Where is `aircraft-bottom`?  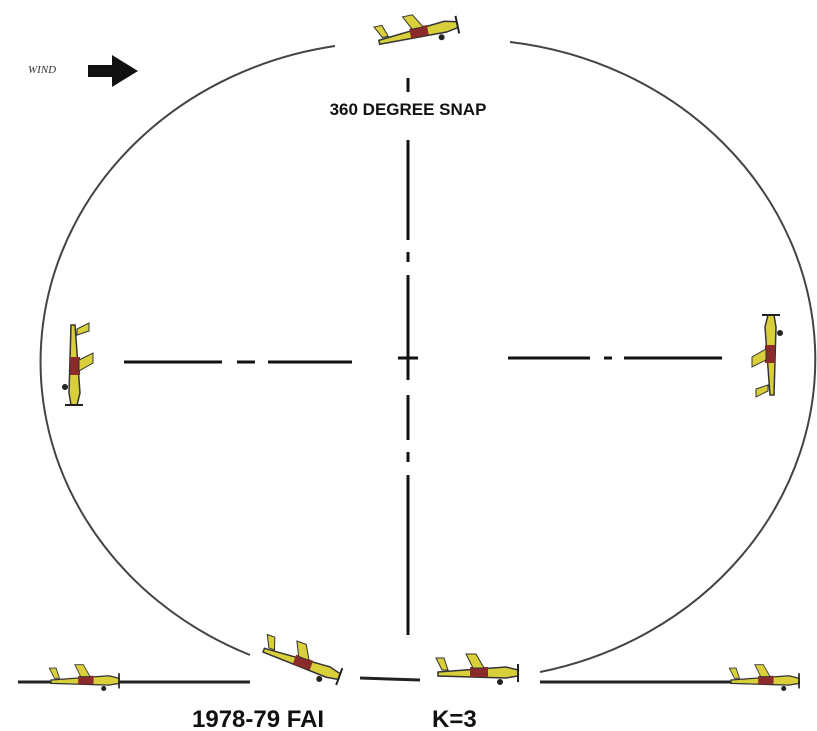 aircraft-bottom is located at coordinates (477, 669).